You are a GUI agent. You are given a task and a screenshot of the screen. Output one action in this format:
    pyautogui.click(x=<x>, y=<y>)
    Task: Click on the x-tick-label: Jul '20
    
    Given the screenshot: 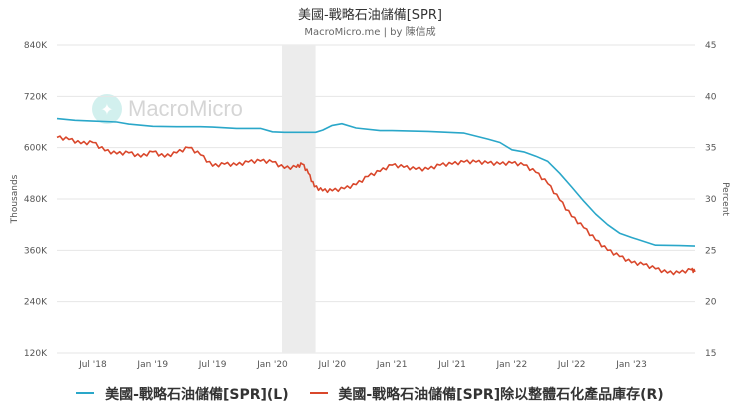 What is the action you would take?
    pyautogui.click(x=331, y=365)
    